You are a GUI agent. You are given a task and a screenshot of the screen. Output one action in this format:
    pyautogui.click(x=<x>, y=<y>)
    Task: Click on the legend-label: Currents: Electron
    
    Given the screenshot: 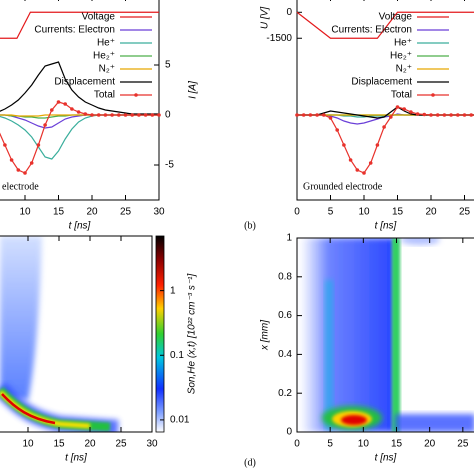 What is the action you would take?
    pyautogui.click(x=371, y=30)
    